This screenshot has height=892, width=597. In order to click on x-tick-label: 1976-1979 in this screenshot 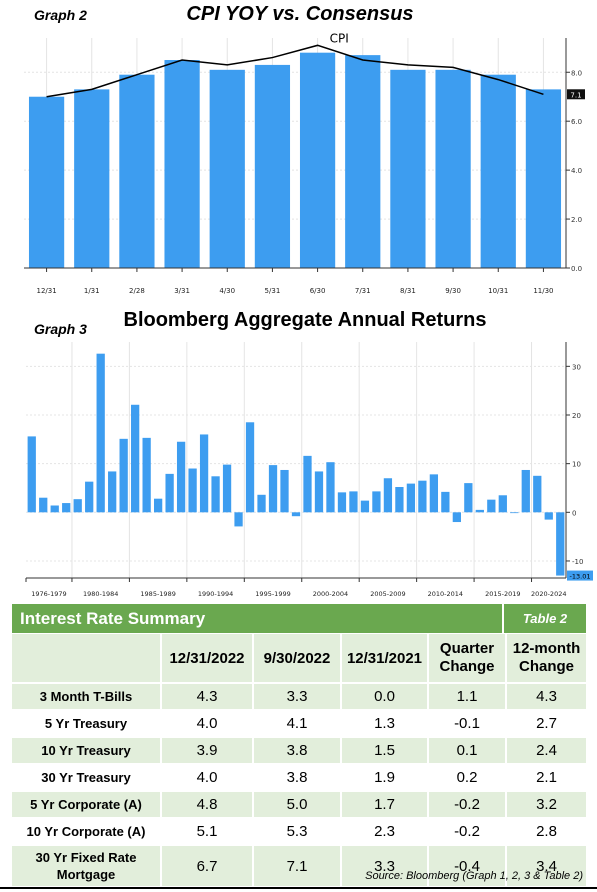, I will do `click(48, 594)`.